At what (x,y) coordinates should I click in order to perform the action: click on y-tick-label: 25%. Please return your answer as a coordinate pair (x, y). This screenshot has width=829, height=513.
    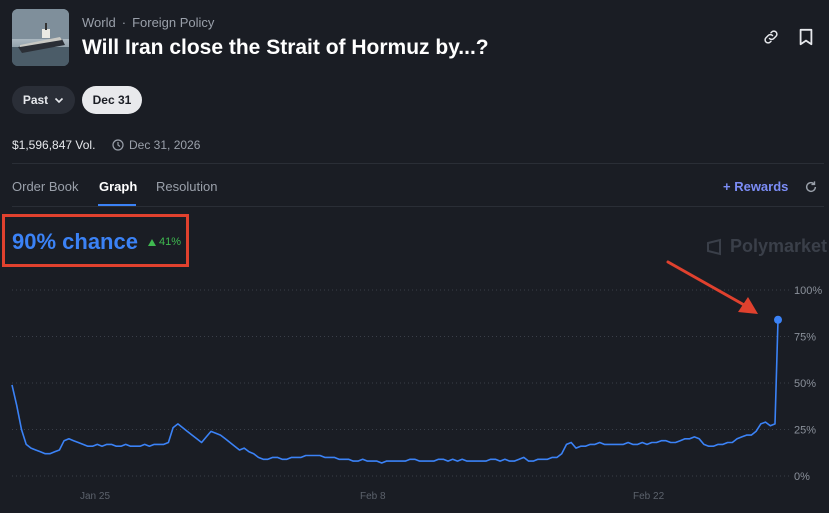
    Looking at the image, I should click on (805, 431).